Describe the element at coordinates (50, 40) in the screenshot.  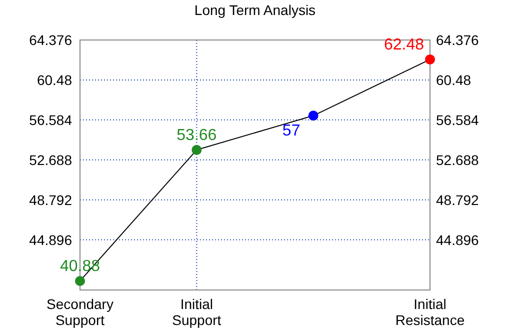
I see `y-tick-label: 64.376` at that location.